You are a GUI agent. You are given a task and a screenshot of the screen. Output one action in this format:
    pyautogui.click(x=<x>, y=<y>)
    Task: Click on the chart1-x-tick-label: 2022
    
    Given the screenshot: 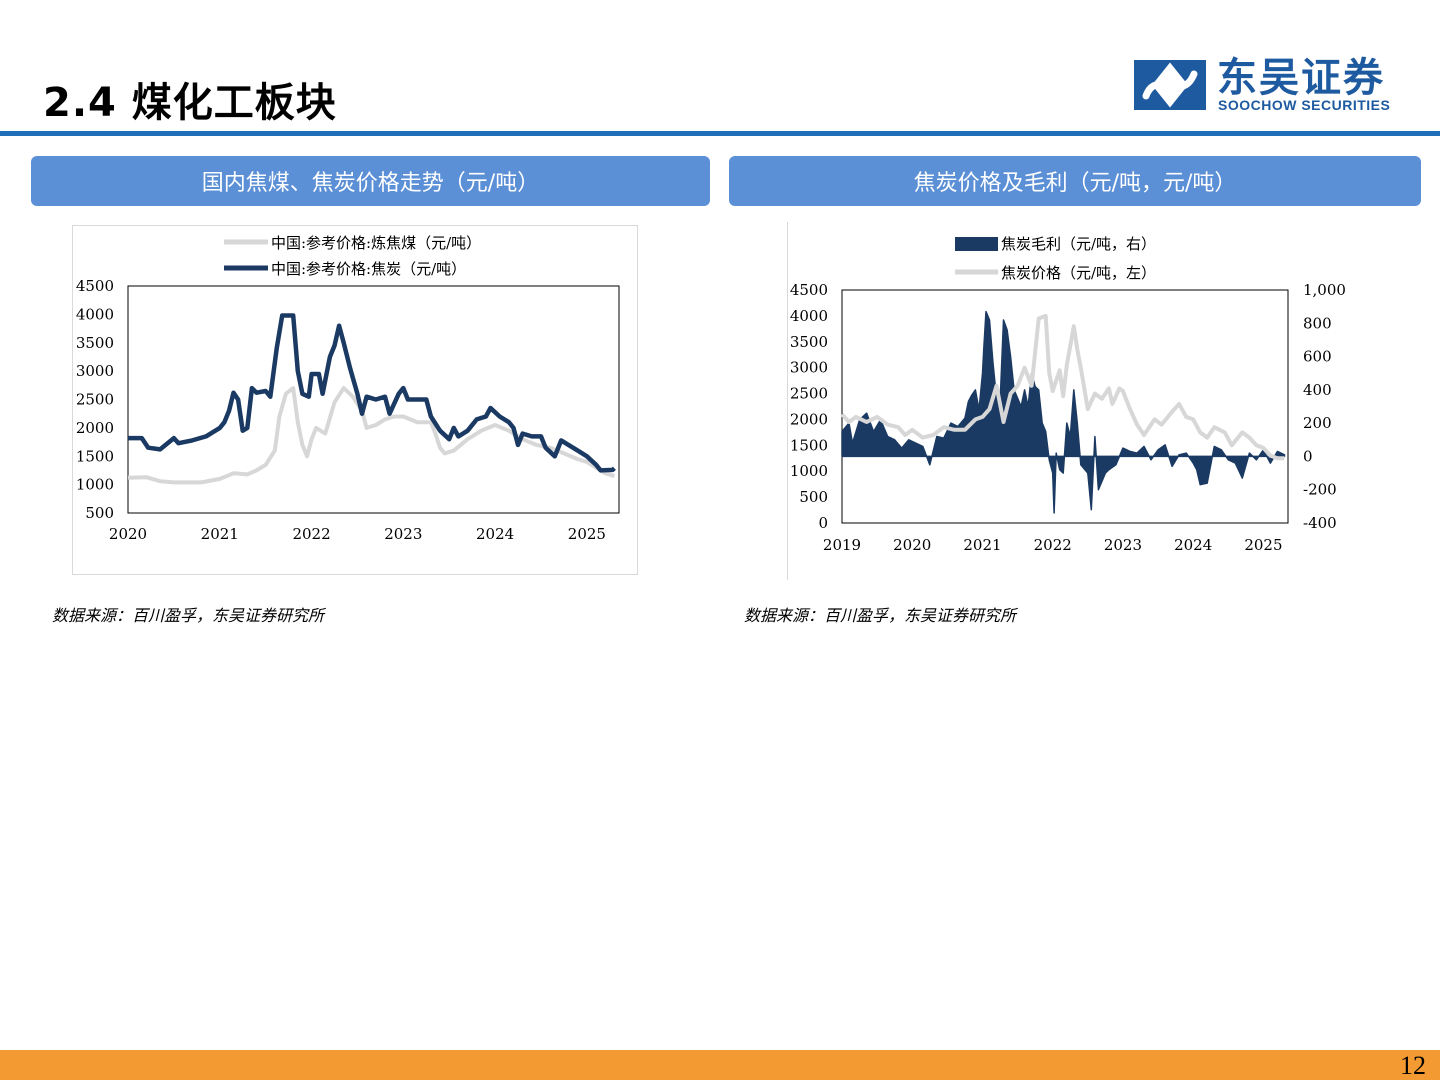 What is the action you would take?
    pyautogui.click(x=311, y=534)
    